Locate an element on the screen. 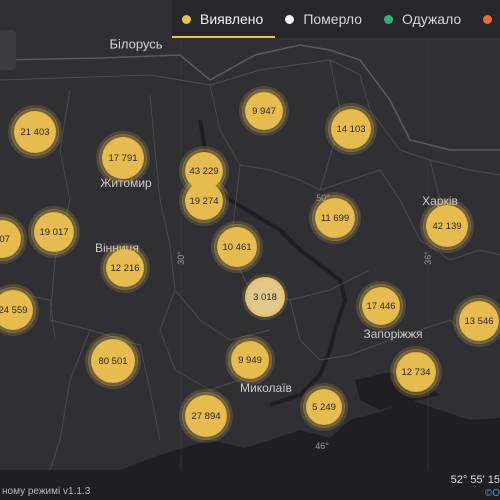 The image size is (500, 500). green-dot-icon is located at coordinates (389, 19).